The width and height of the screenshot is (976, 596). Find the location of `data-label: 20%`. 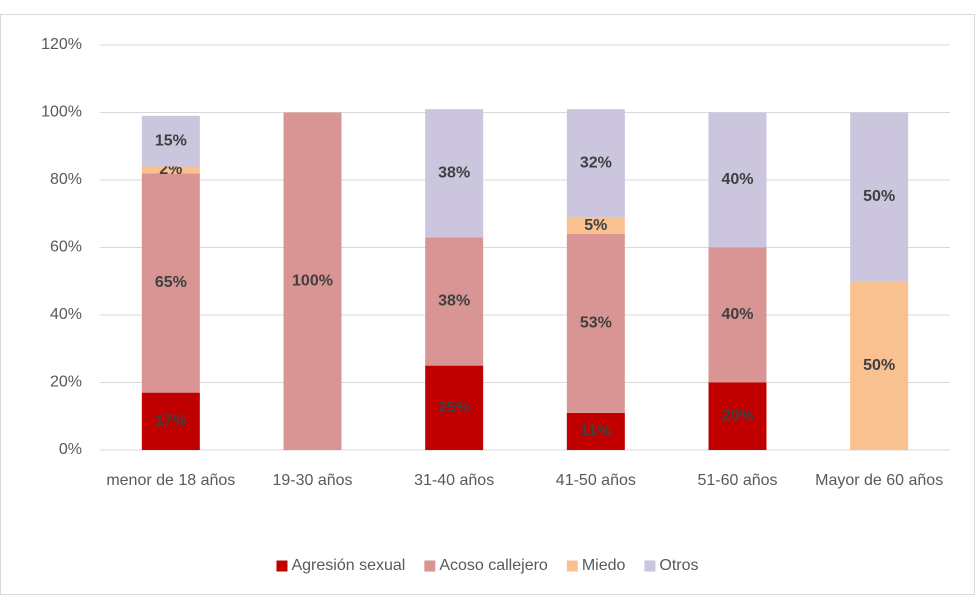

data-label: 20% is located at coordinates (737, 415).